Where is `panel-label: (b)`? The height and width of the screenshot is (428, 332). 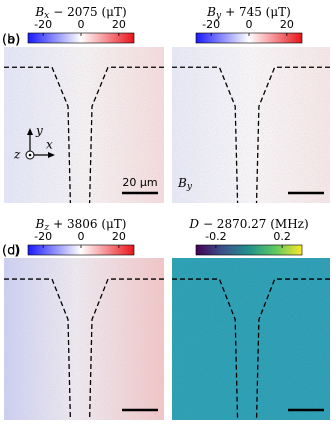
panel-label: (b) is located at coordinates (11, 40).